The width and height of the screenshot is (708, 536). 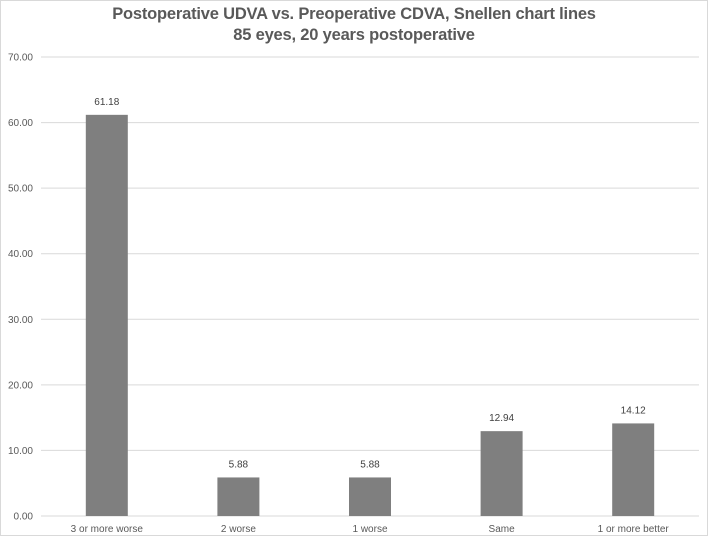 I want to click on data-label-0: 61.18, so click(x=106, y=102).